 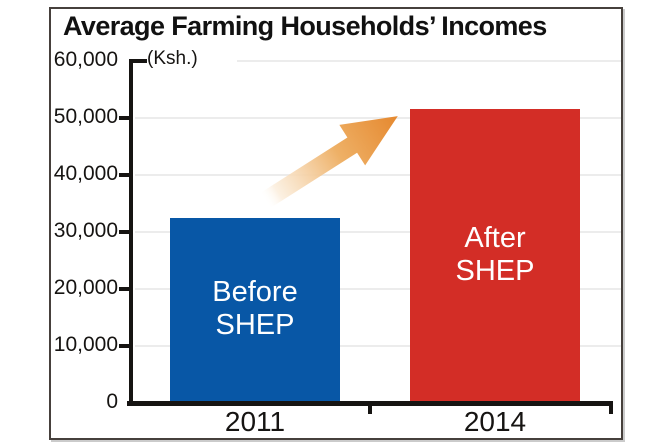 What do you see at coordinates (255, 421) in the screenshot?
I see `x-category-label: 2011` at bounding box center [255, 421].